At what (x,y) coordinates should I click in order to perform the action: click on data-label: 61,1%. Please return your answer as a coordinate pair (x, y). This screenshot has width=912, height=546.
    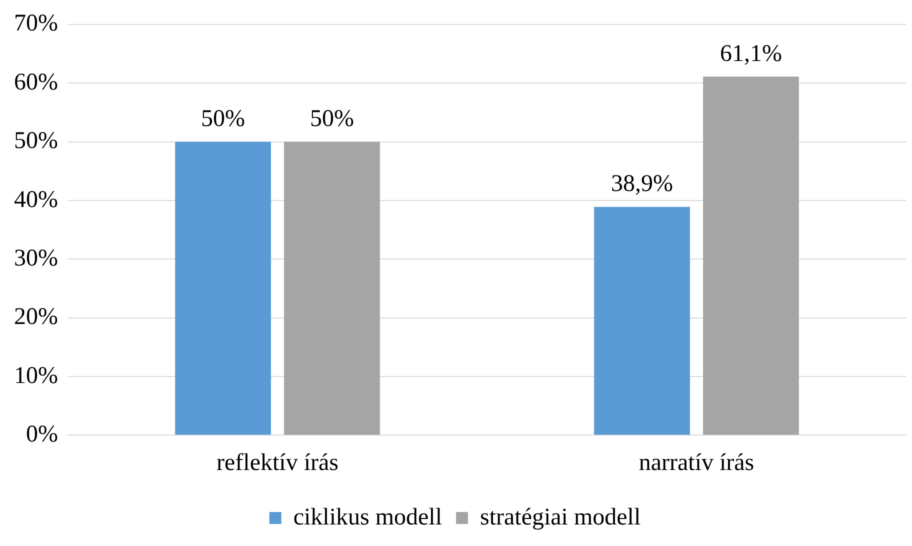
    Looking at the image, I should click on (751, 53).